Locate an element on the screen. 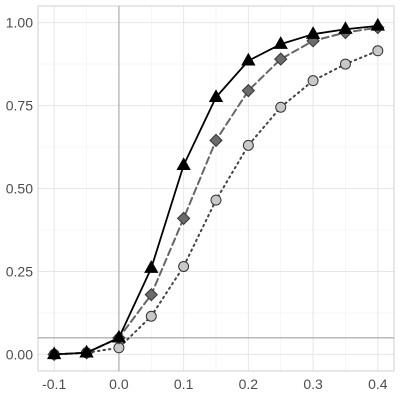 This screenshot has height=400, width=400. y-tick-label: 0.25 is located at coordinates (19, 271).